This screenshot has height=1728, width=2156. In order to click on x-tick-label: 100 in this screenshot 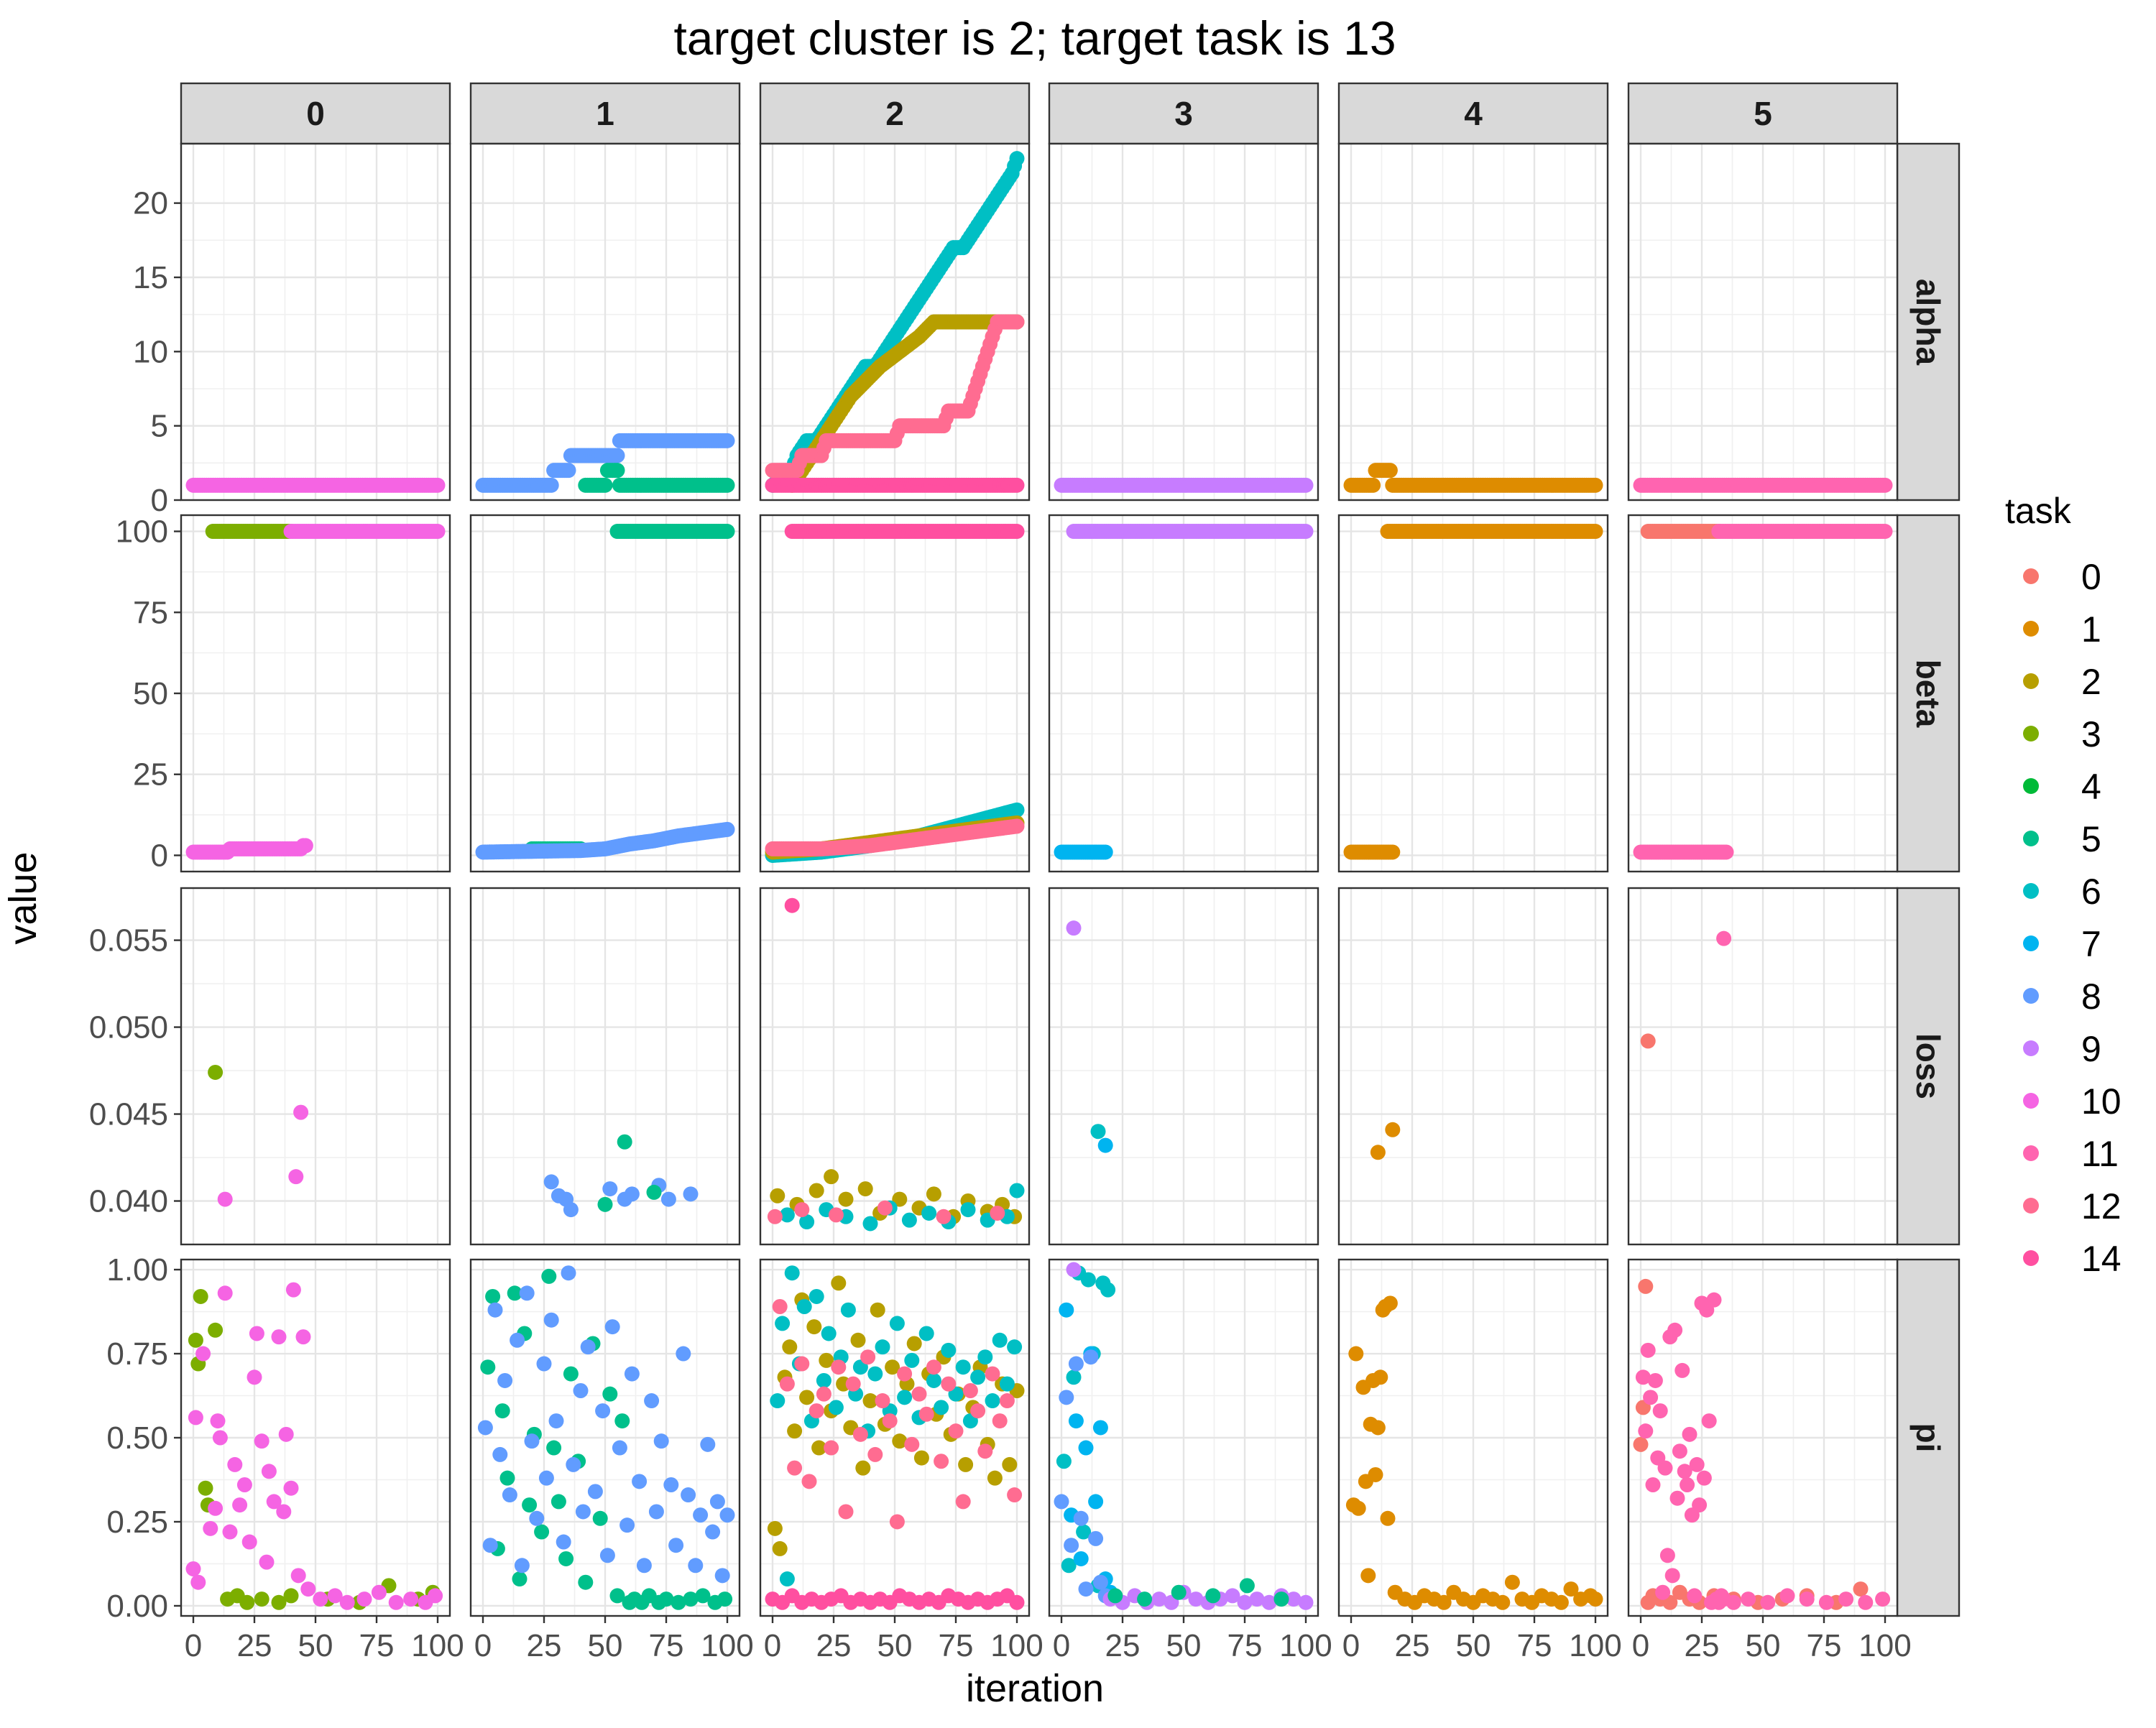, I will do `click(1306, 1646)`.